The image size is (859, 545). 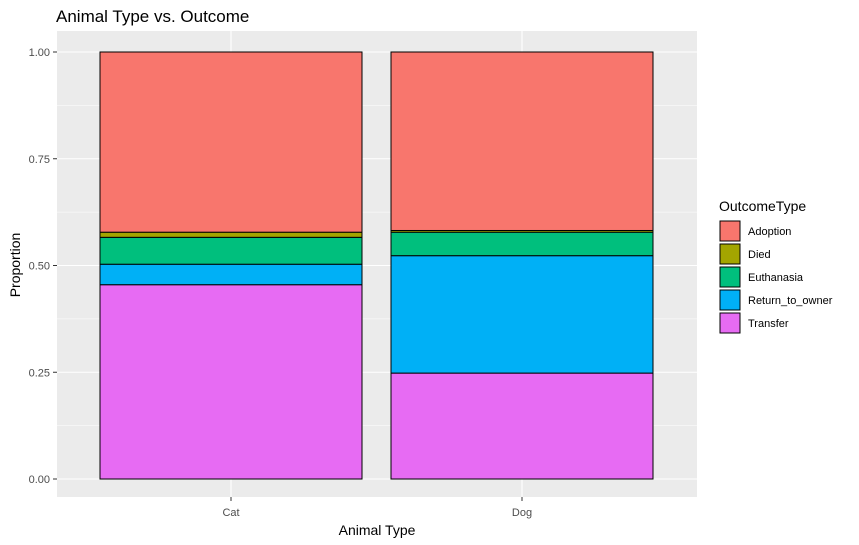 I want to click on y-tick-label: 1.00, so click(x=39, y=53).